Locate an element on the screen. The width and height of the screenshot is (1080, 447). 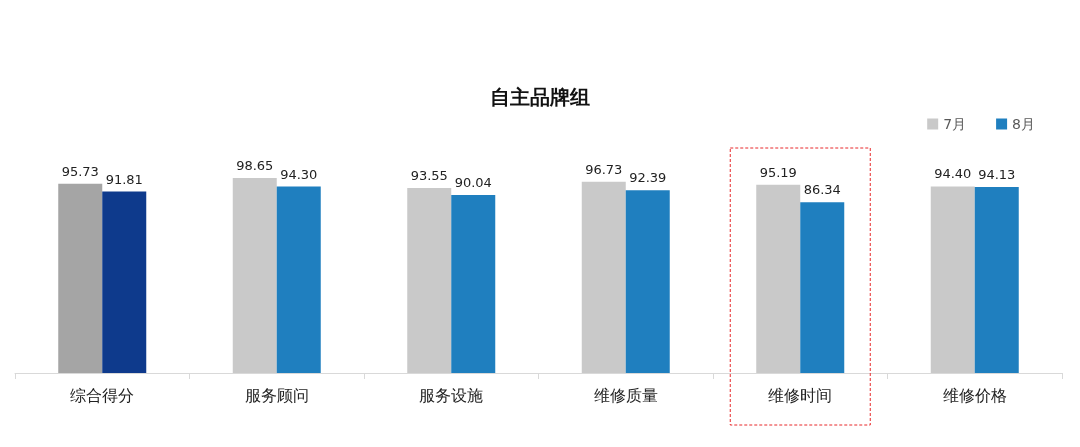
data-label: 91.81 is located at coordinates (124, 179).